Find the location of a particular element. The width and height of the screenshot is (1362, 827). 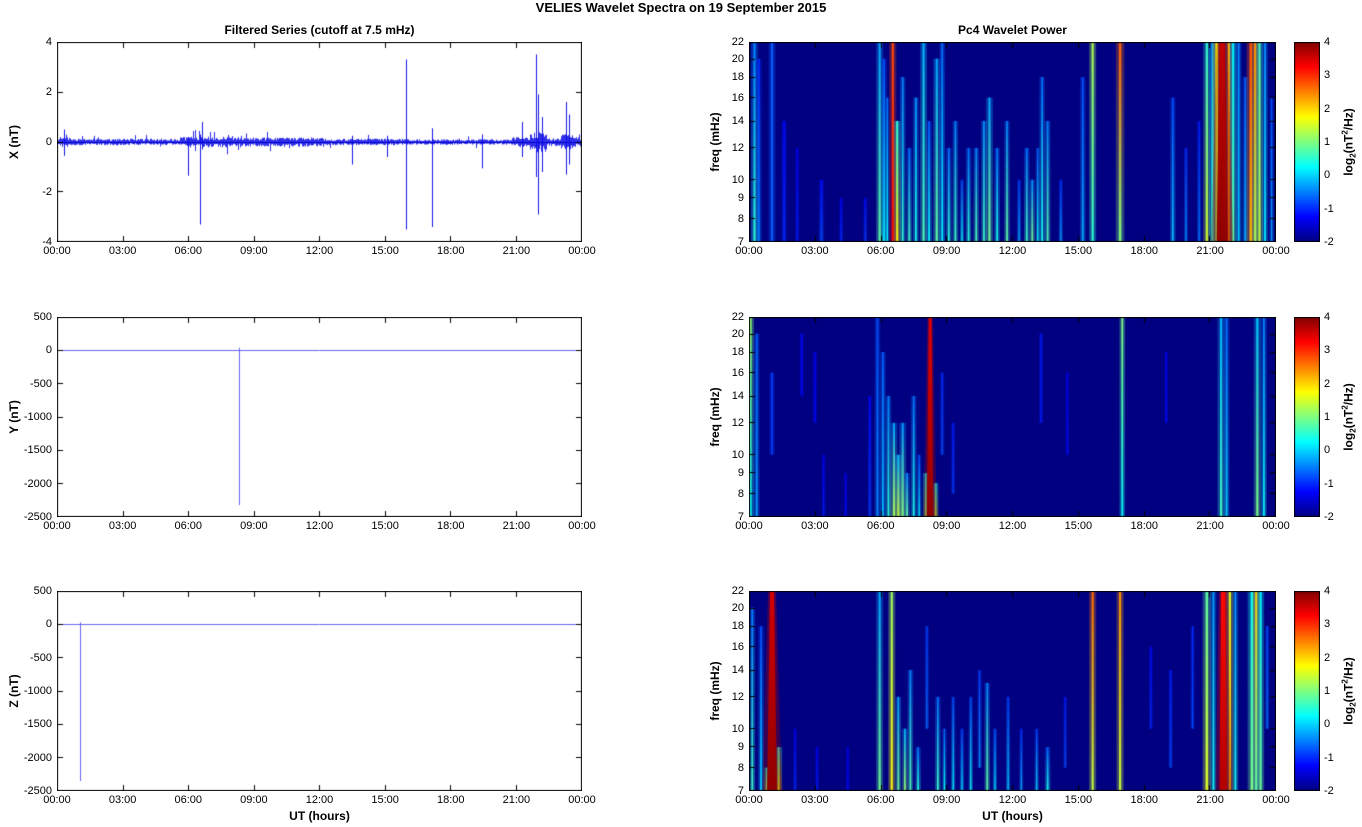

y-tick-label: 4 is located at coordinates (48, 42).